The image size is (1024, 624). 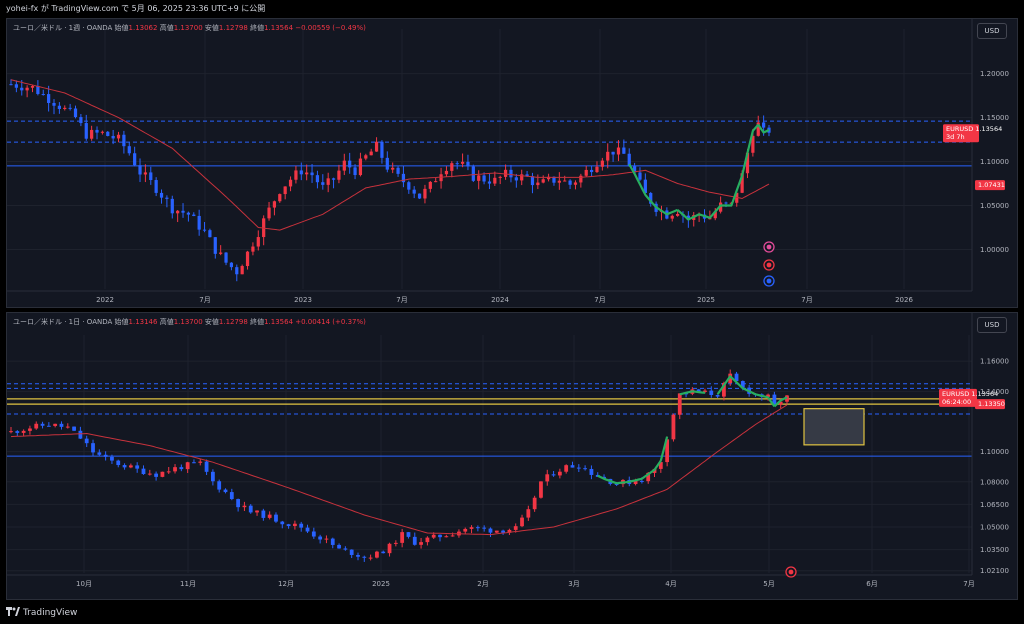 What do you see at coordinates (991, 404) in the screenshot?
I see `daily-level-tag-text: 1.13350` at bounding box center [991, 404].